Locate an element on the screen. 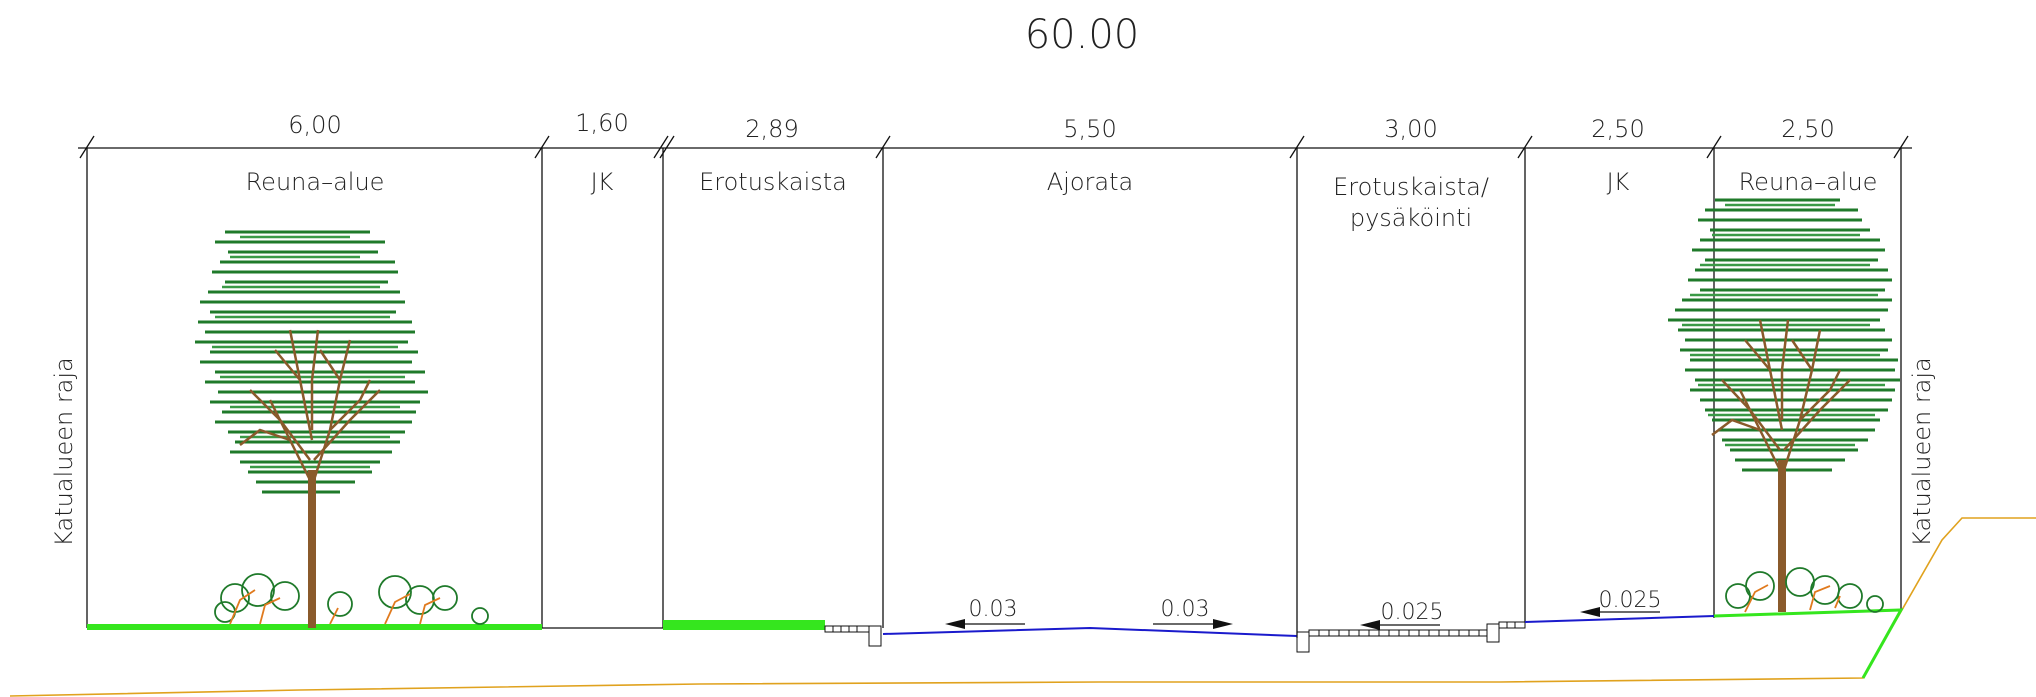 Image resolution: width=2036 pixels, height=697 pixels. dimension-values: 6,00 1,60 2,89 5,50 3,00 2,50 2,50 is located at coordinates (1061, 126).